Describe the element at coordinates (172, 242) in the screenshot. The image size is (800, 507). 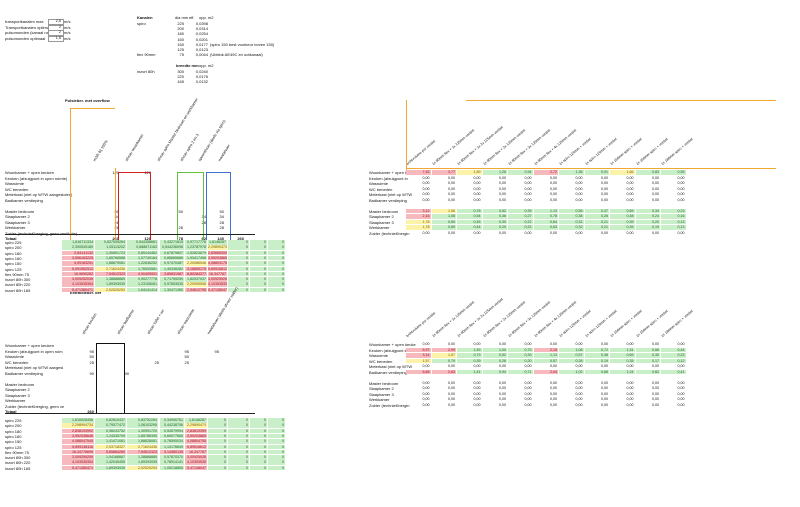
I see `velocity-cell: 0,43271815` at that location.